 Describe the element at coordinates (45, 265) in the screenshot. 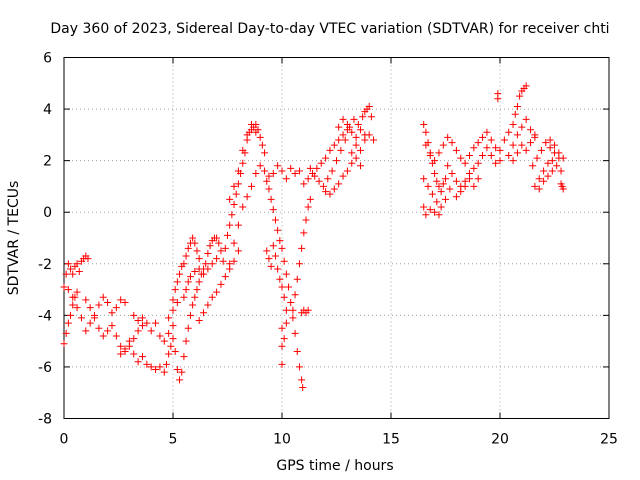

I see `y-tick-label: -2` at that location.